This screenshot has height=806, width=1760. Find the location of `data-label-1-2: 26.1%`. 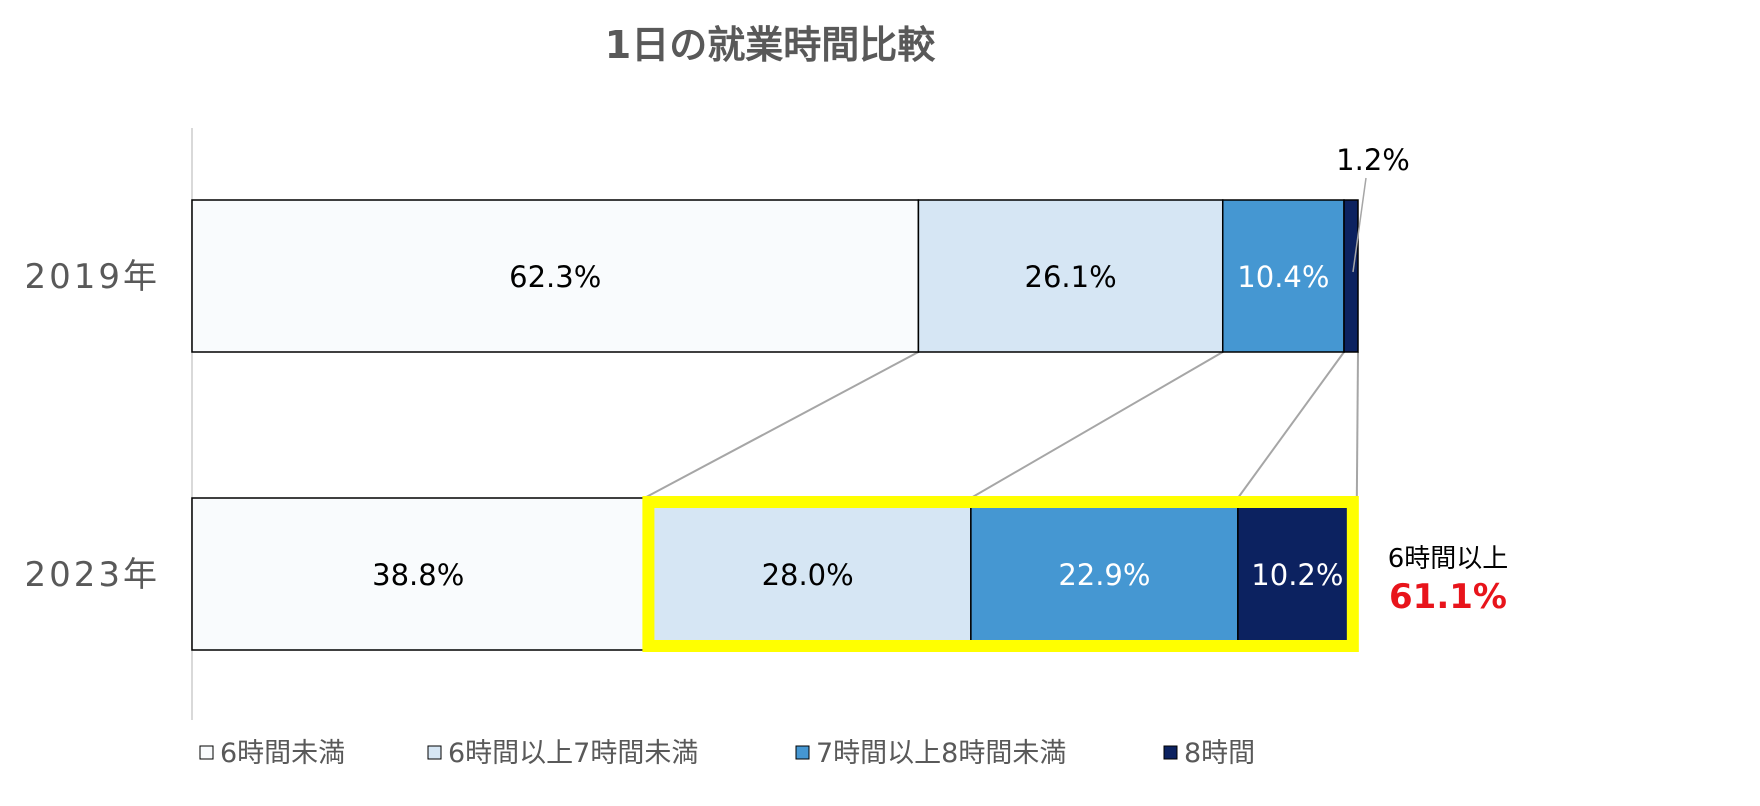

data-label-1-2: 26.1% is located at coordinates (1071, 277).